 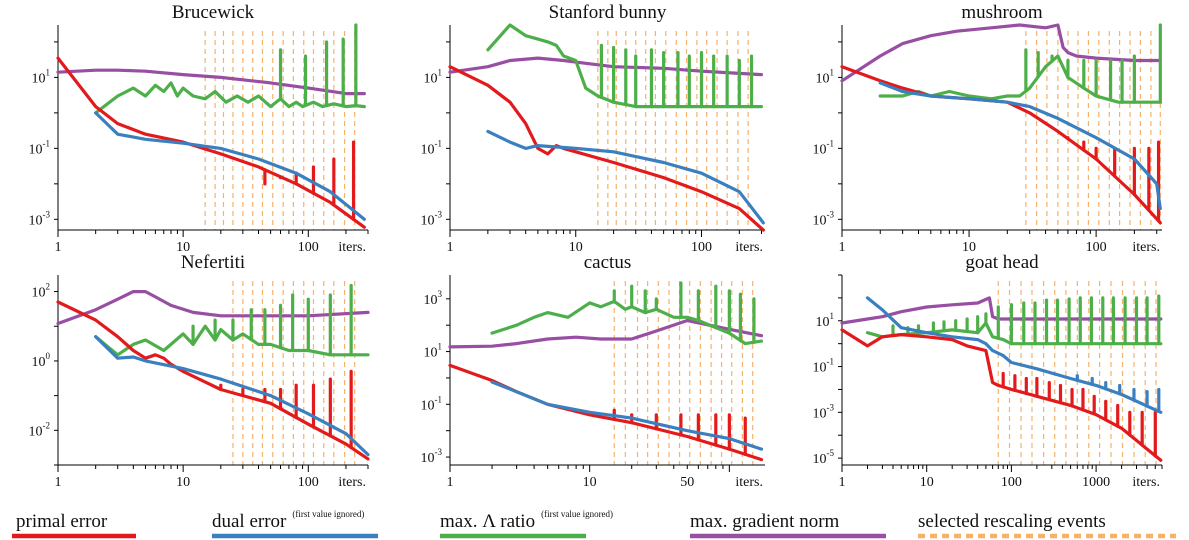 What do you see at coordinates (1096, 482) in the screenshot?
I see `x-tick-label: 1000` at bounding box center [1096, 482].